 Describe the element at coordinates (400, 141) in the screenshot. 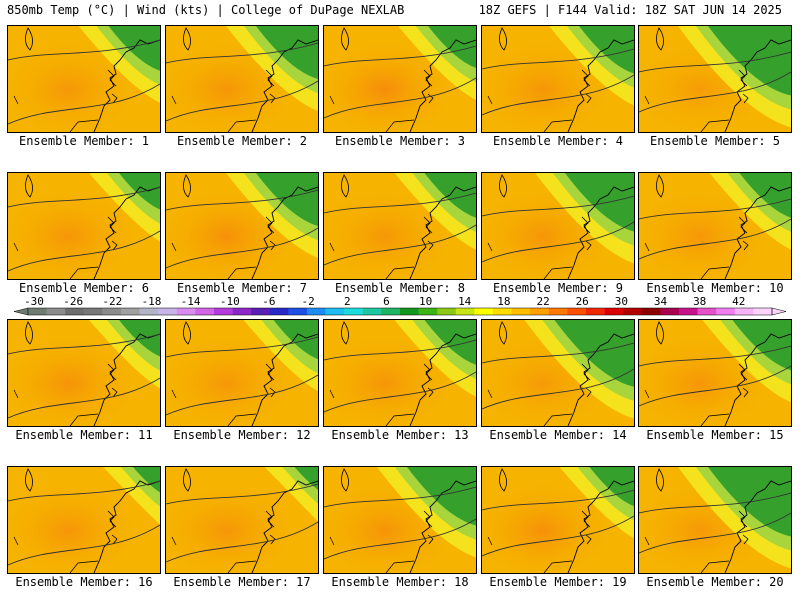

I see `ensemble-member-label: Ensemble Member: 3` at that location.